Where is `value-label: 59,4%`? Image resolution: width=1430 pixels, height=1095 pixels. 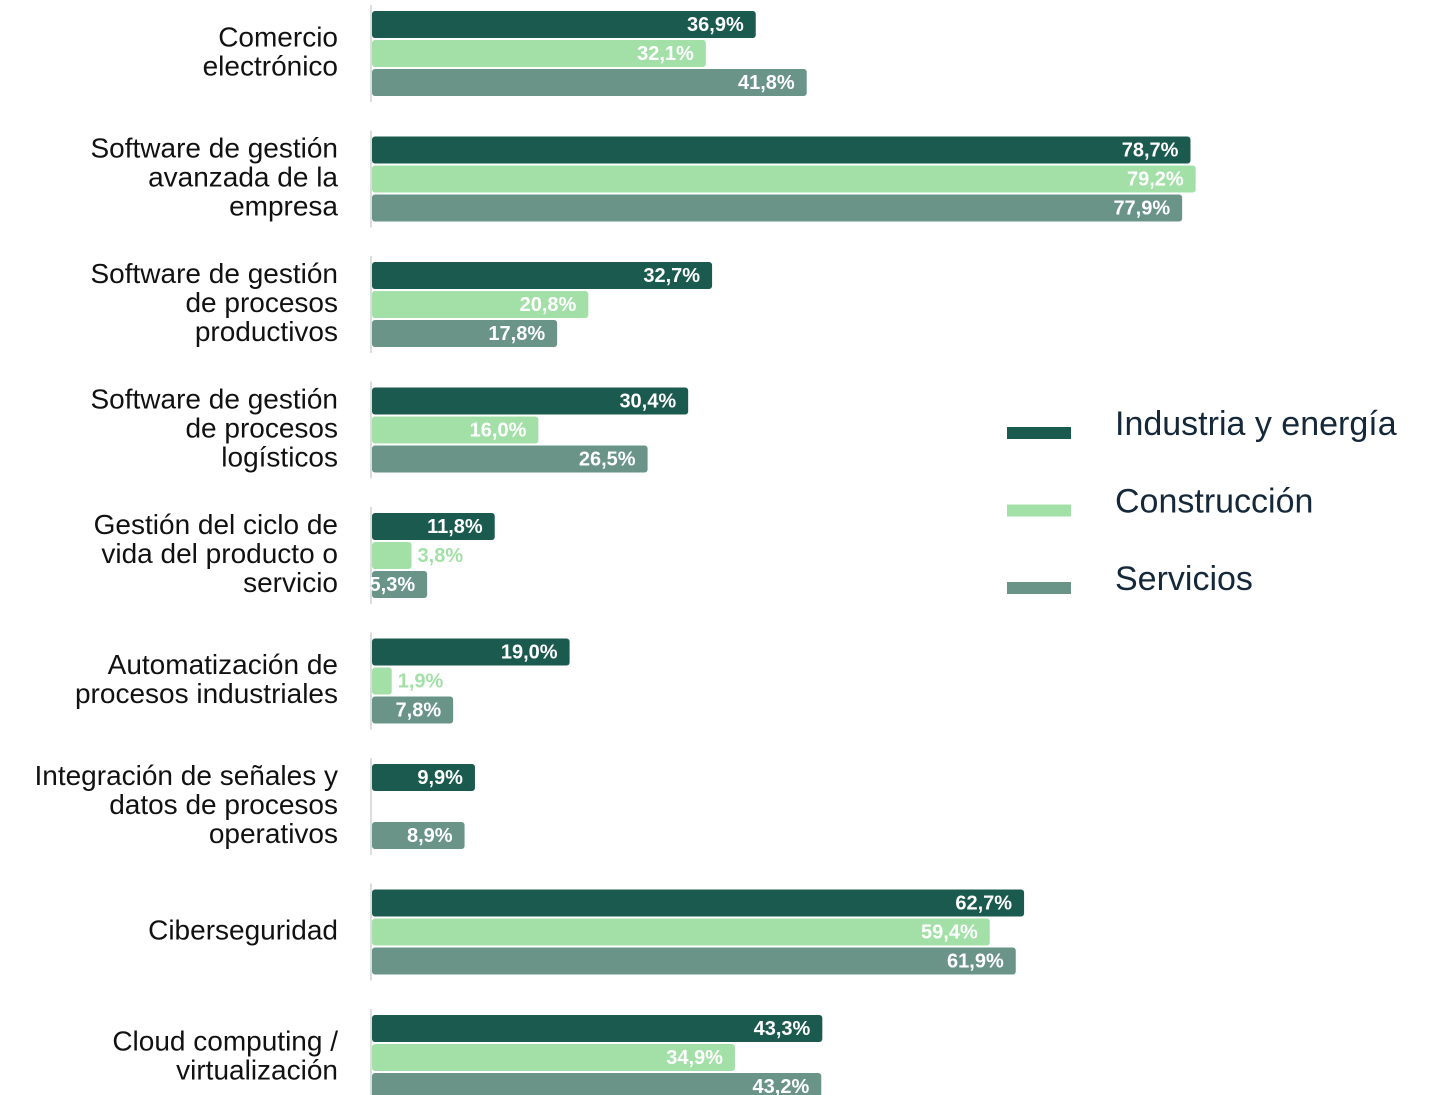
value-label: 59,4% is located at coordinates (949, 932).